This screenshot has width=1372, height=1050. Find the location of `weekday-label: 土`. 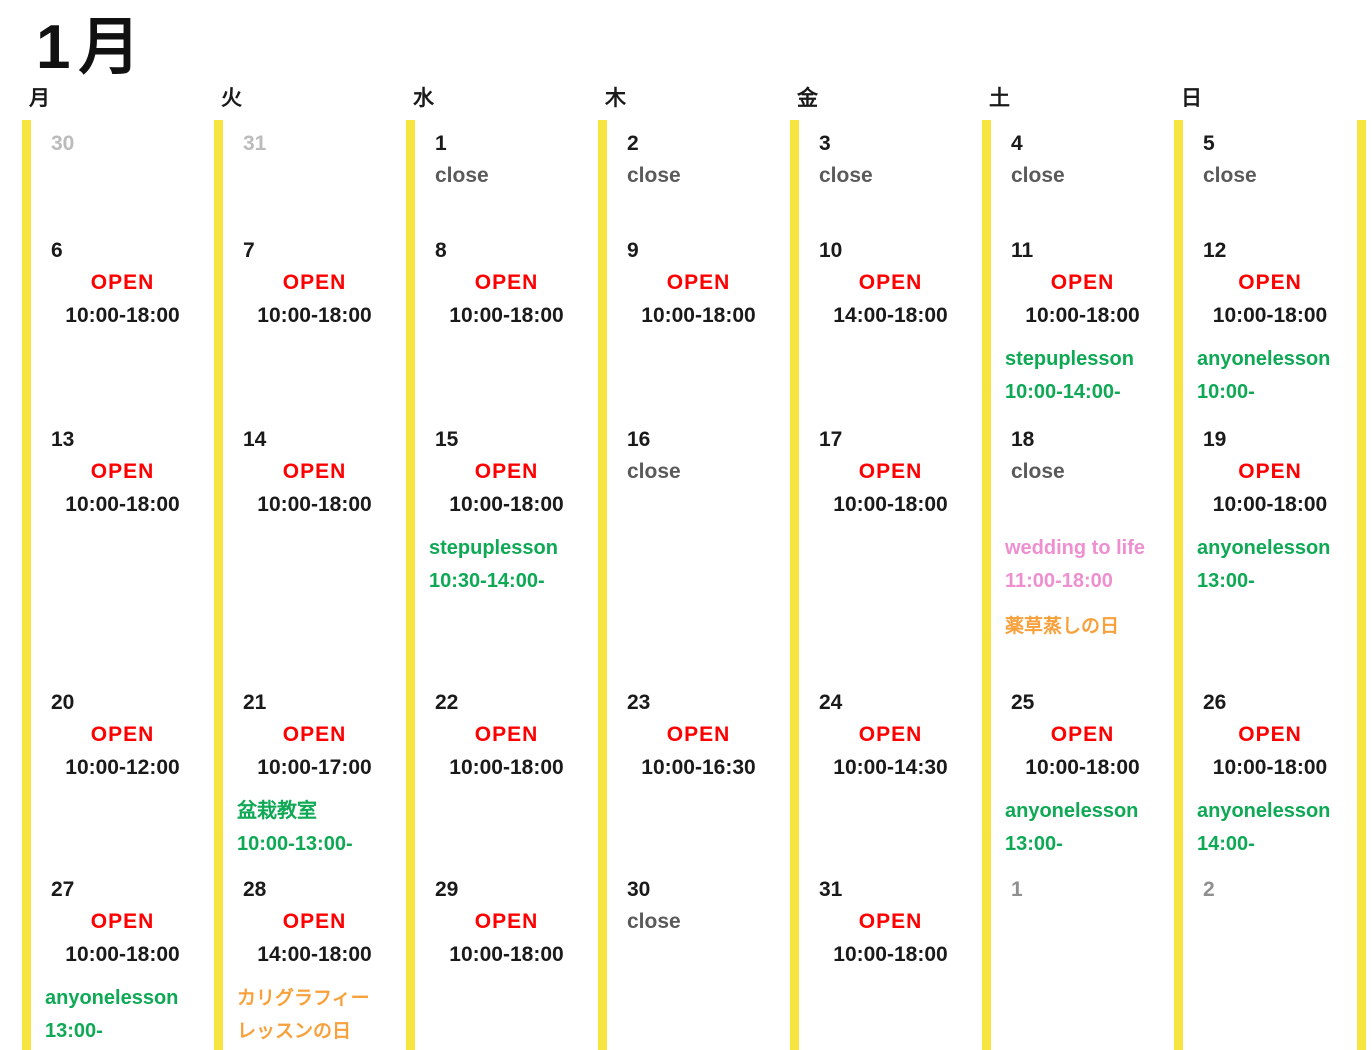

weekday-label: 土 is located at coordinates (999, 98).